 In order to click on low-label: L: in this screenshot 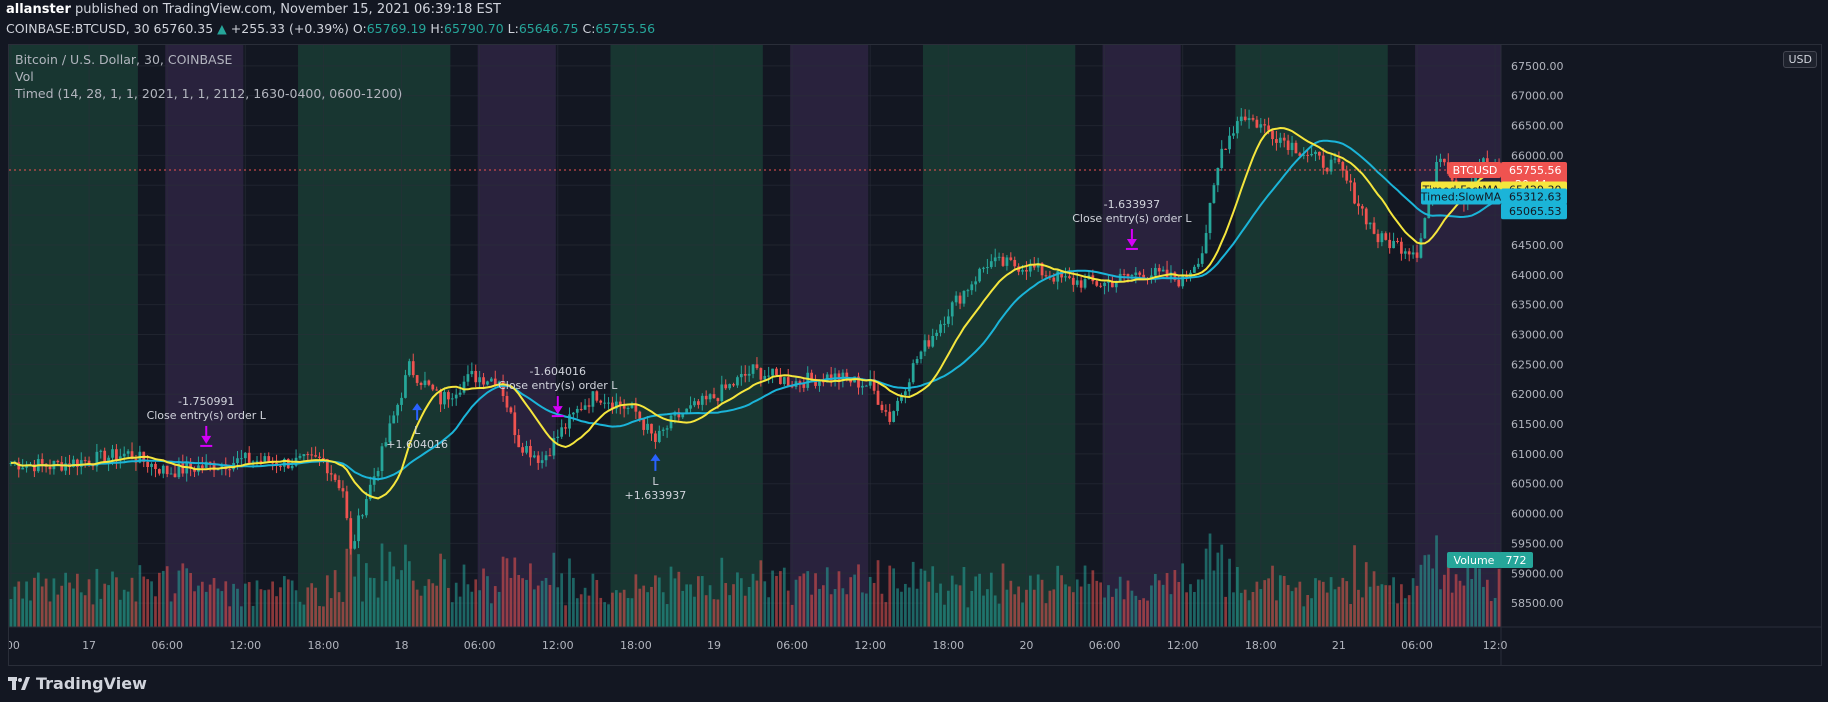, I will do `click(513, 28)`.